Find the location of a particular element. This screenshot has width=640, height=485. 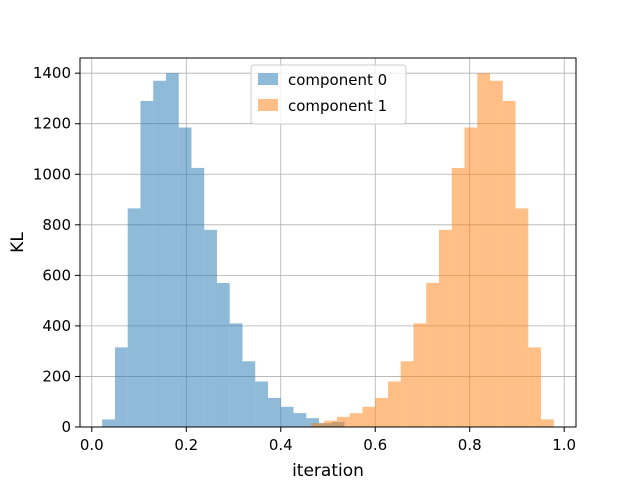

x-tick-label: 0.2 is located at coordinates (186, 445).